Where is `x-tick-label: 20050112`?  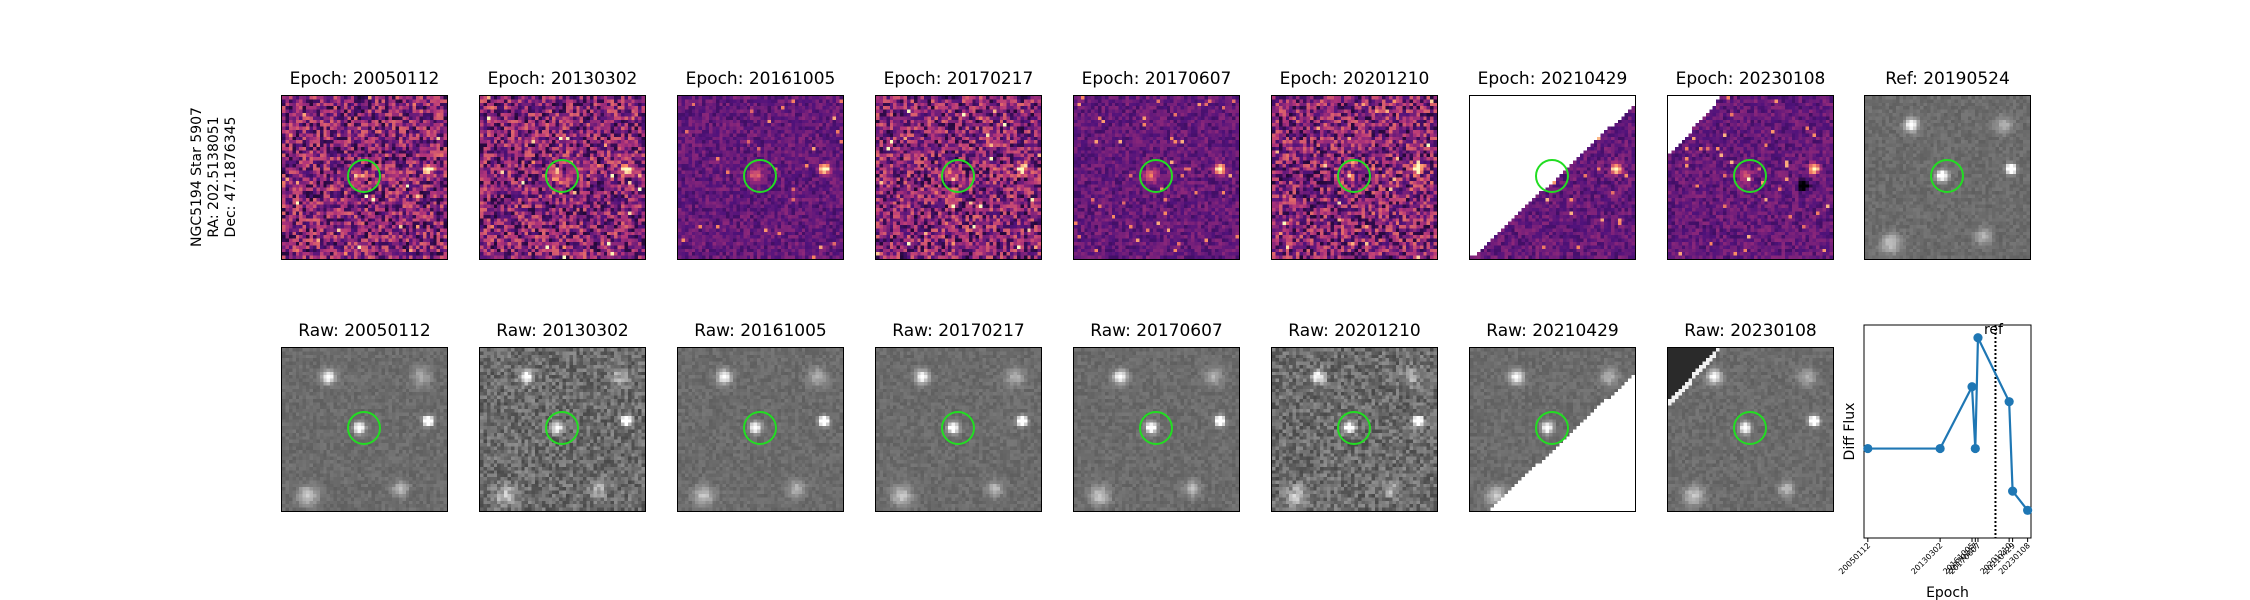 x-tick-label: 20050112 is located at coordinates (1854, 558).